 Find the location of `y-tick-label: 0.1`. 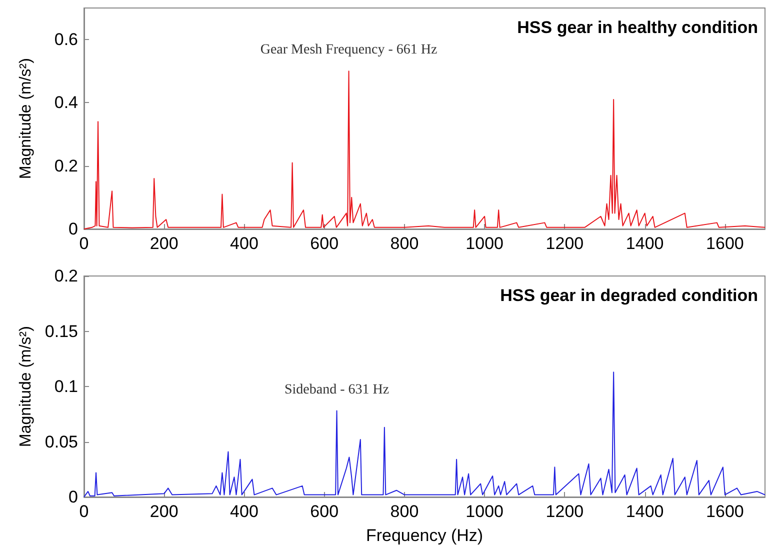

y-tick-label: 0.1 is located at coordinates (66, 386).